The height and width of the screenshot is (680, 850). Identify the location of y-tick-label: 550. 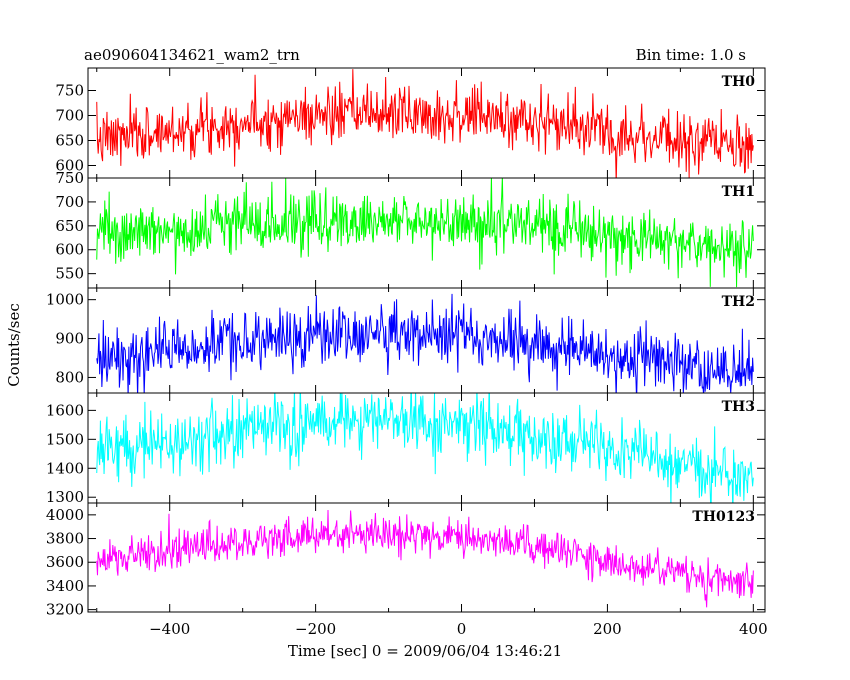
(69, 274).